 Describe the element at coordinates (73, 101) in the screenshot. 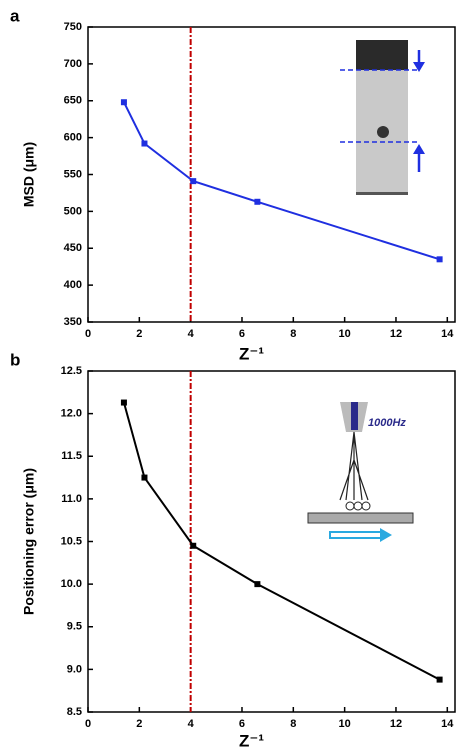

I see `y-tick-label: 650` at that location.